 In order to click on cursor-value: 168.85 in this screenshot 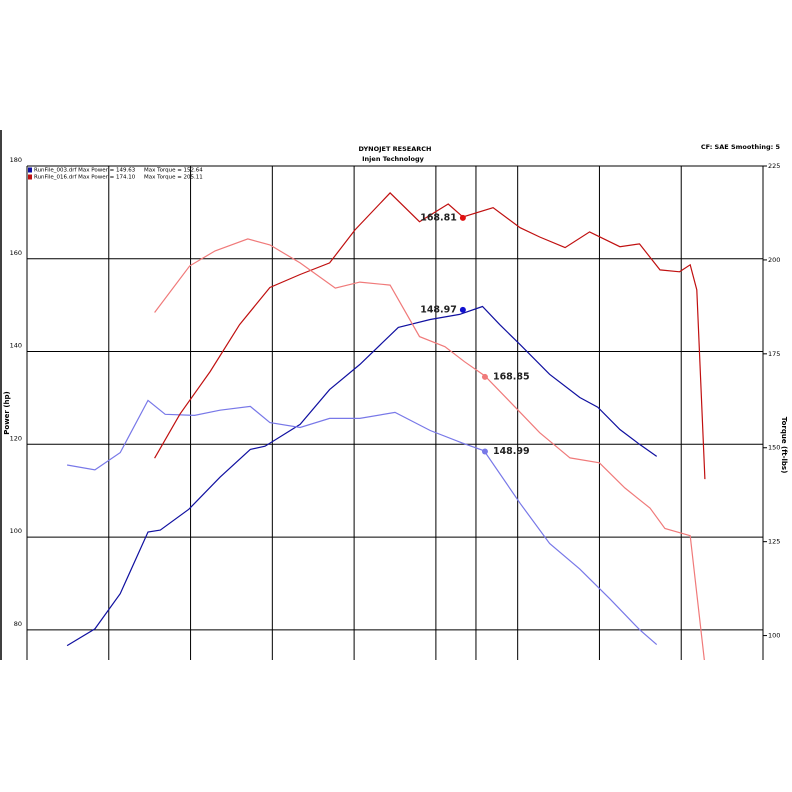, I will do `click(511, 376)`.